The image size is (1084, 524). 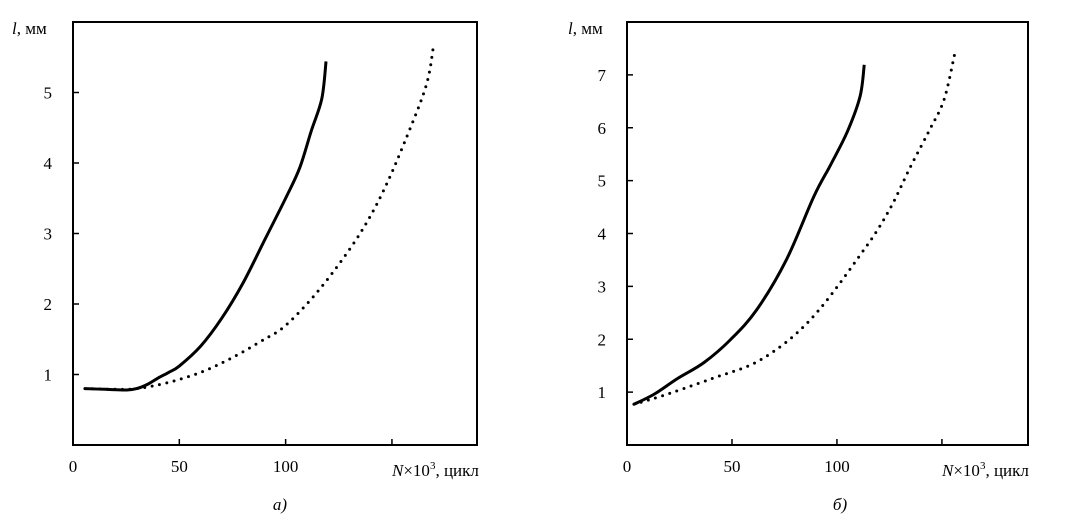 What do you see at coordinates (602, 75) in the screenshot?
I see `y-tick-label: 7` at bounding box center [602, 75].